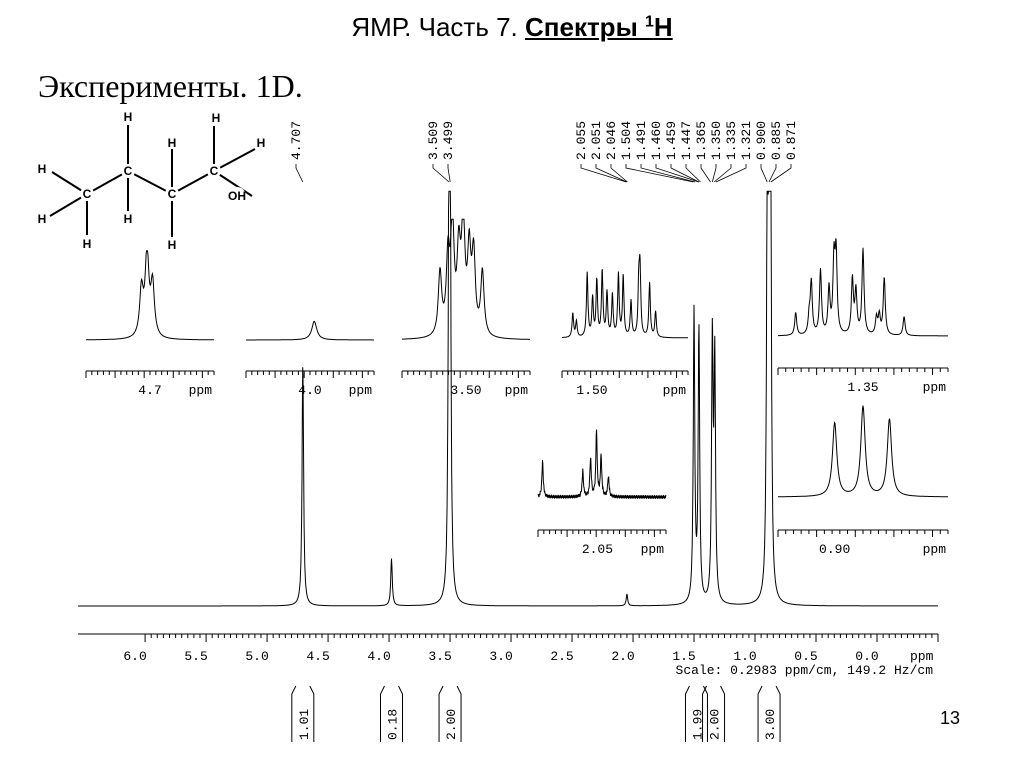 Image resolution: width=1024 pixels, height=768 pixels. What do you see at coordinates (438, 27) in the screenshot?
I see `title-prefix: ЯМР. Часть 7.` at bounding box center [438, 27].